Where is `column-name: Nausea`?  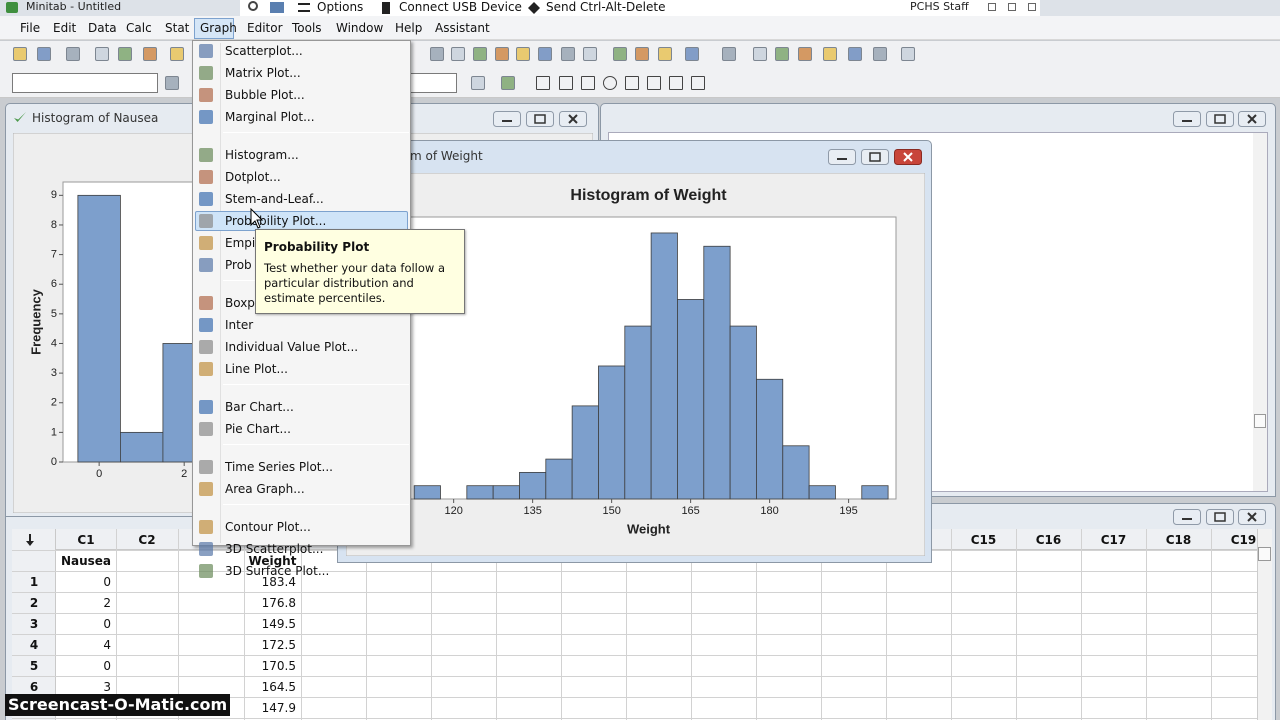
column-name: Nausea is located at coordinates (86, 561).